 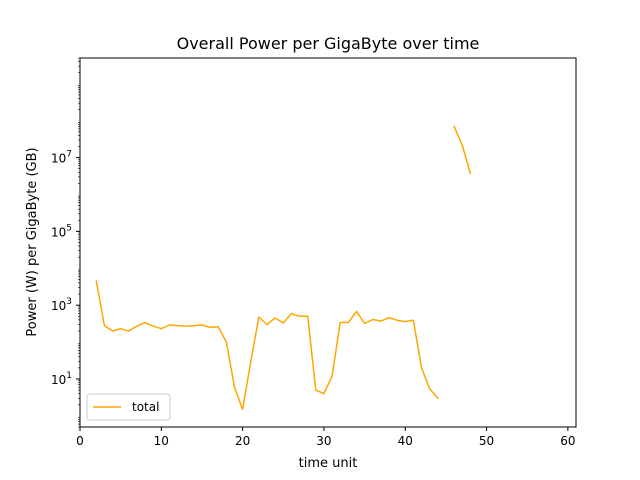 What do you see at coordinates (567, 441) in the screenshot?
I see `x-tick-label: 60` at bounding box center [567, 441].